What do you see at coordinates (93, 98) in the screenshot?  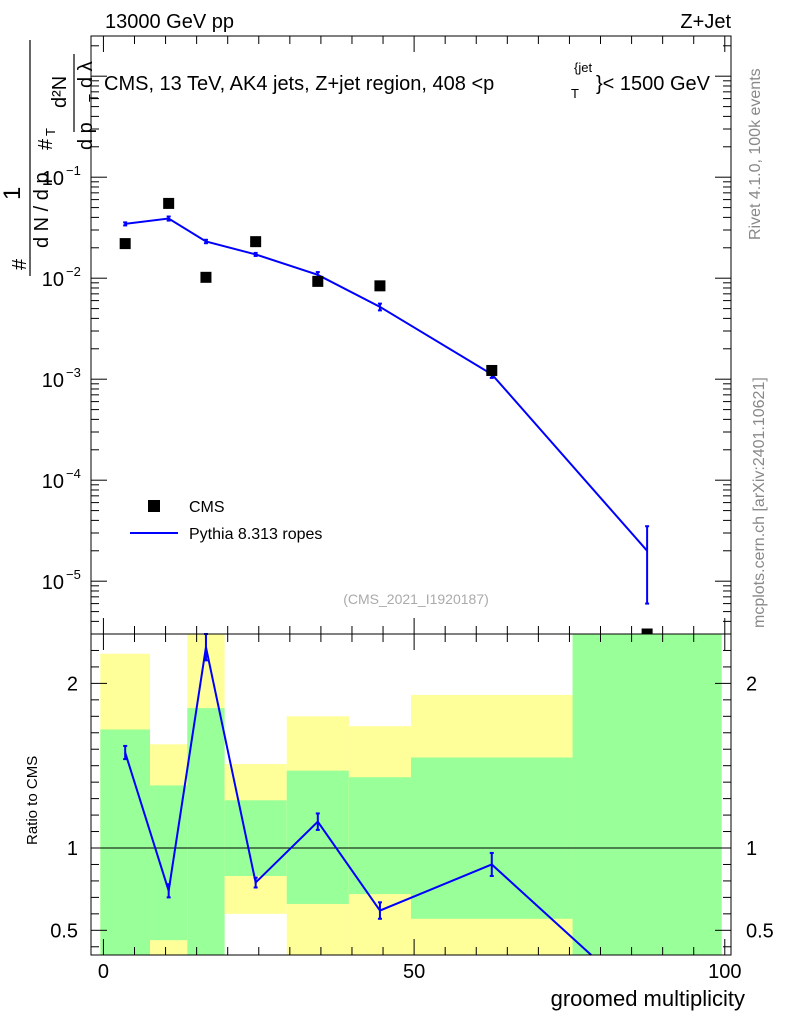 I see `ylabel-t-sub-2: T` at bounding box center [93, 98].